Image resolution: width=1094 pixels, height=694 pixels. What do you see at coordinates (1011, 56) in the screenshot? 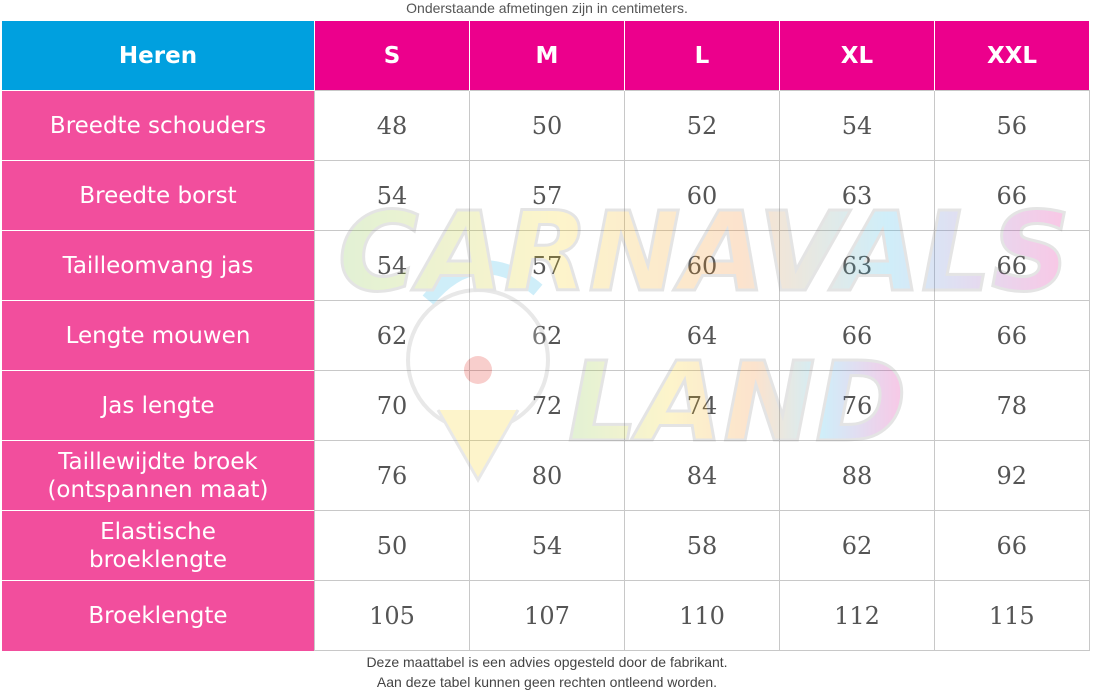
I see `size-header-xxl: XXL` at bounding box center [1011, 56].